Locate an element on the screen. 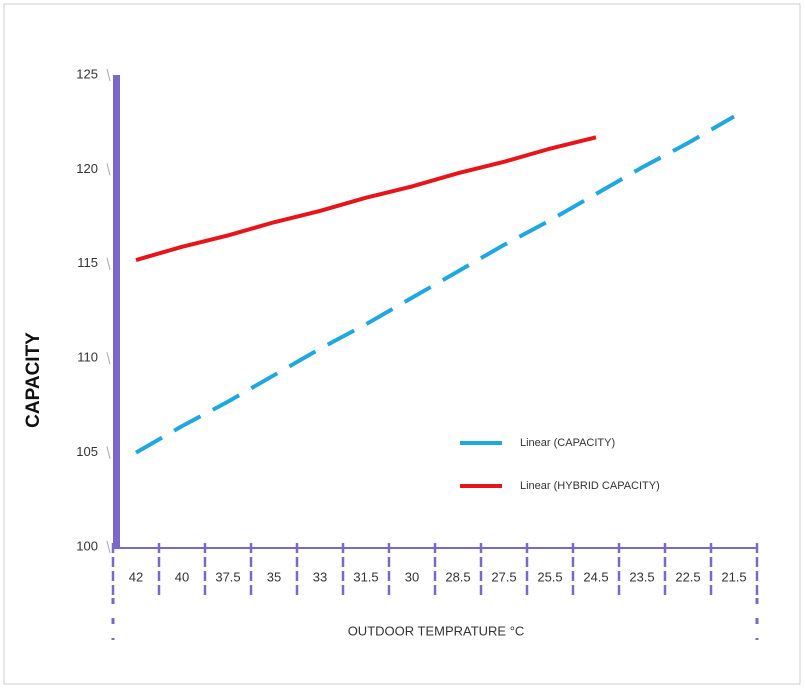  x-tick-label: 31.5 is located at coordinates (365, 576).